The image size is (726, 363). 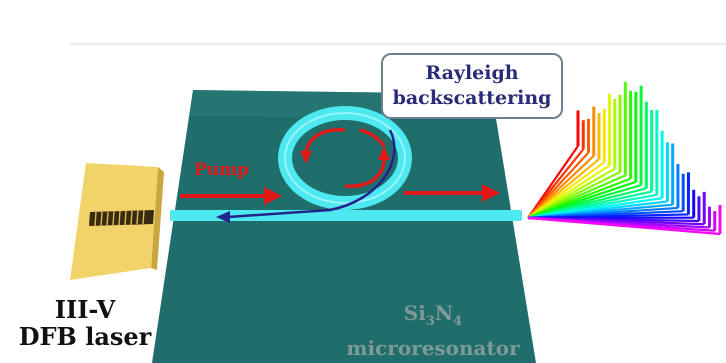 What do you see at coordinates (472, 98) in the screenshot?
I see `rayleigh-line2: backscattering` at bounding box center [472, 98].